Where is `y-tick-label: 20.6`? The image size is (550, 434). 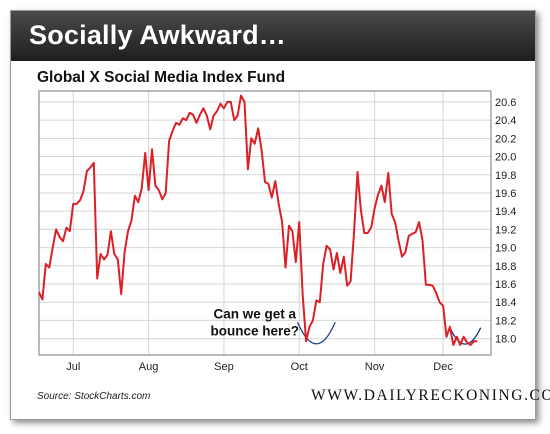 y-tick-label: 20.6 is located at coordinates (505, 103).